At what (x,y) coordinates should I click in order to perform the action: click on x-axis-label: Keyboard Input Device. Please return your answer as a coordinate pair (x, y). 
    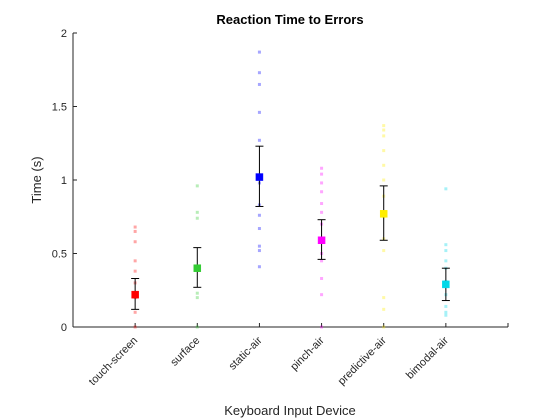
    Looking at the image, I should click on (290, 410).